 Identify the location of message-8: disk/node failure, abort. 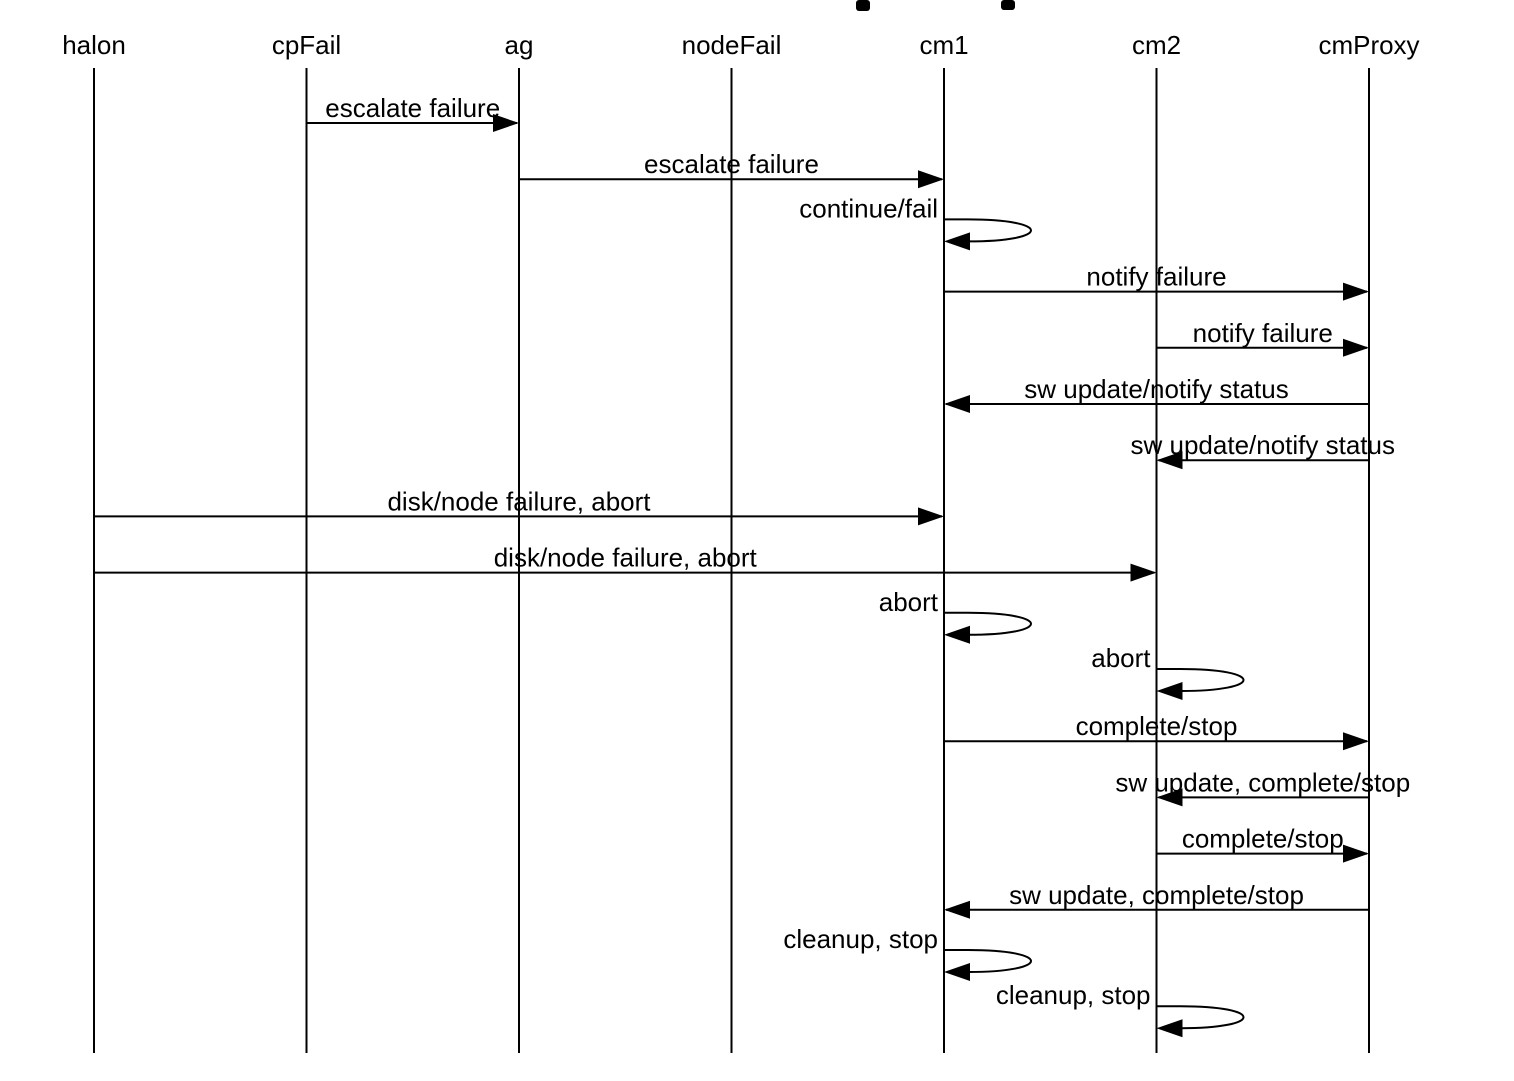
(519, 506).